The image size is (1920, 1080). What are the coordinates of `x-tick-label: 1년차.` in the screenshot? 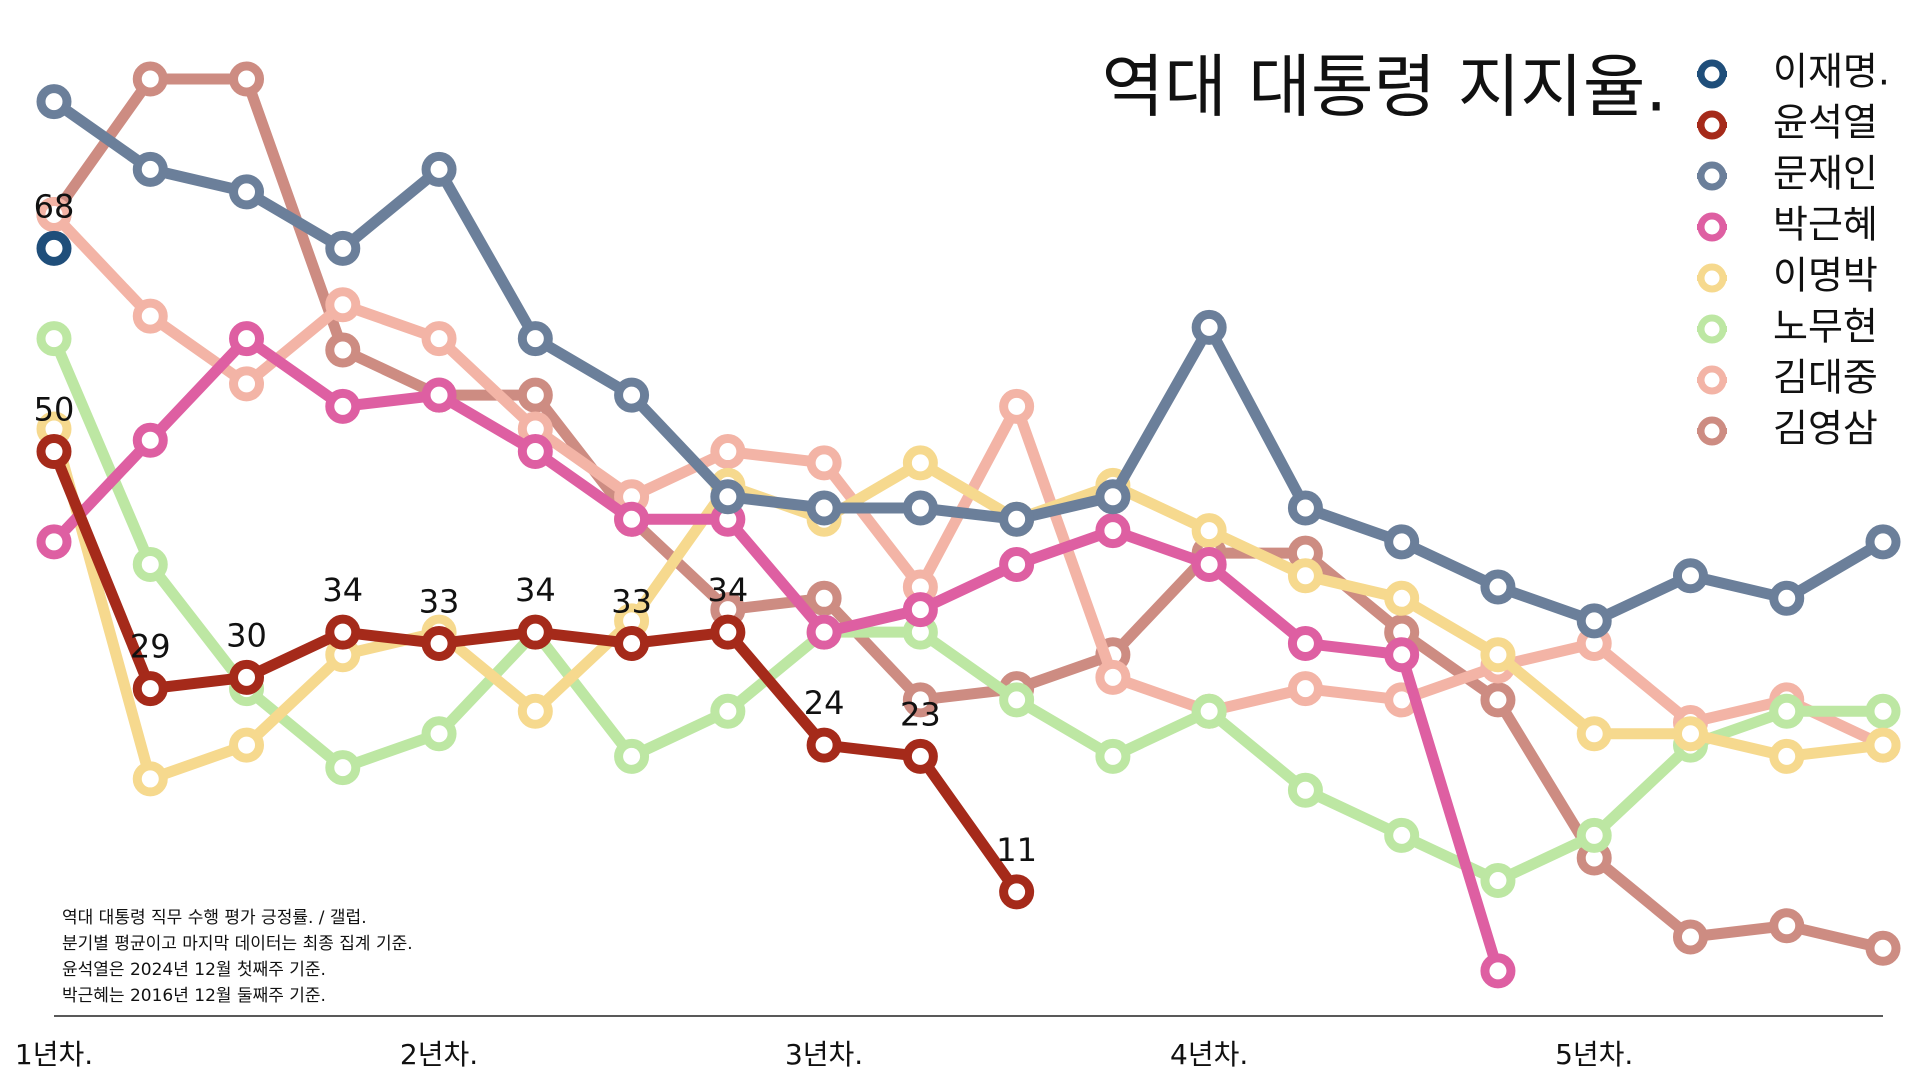 It's located at (54, 1054).